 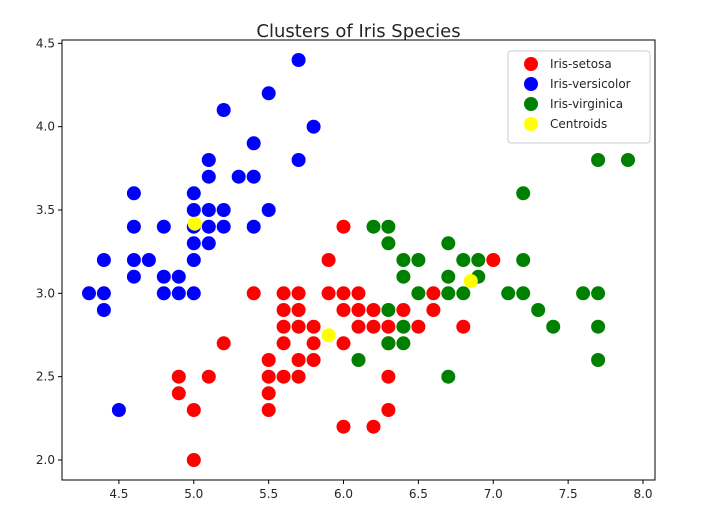 What do you see at coordinates (45, 210) in the screenshot?
I see `y-tick-label: 3.5` at bounding box center [45, 210].